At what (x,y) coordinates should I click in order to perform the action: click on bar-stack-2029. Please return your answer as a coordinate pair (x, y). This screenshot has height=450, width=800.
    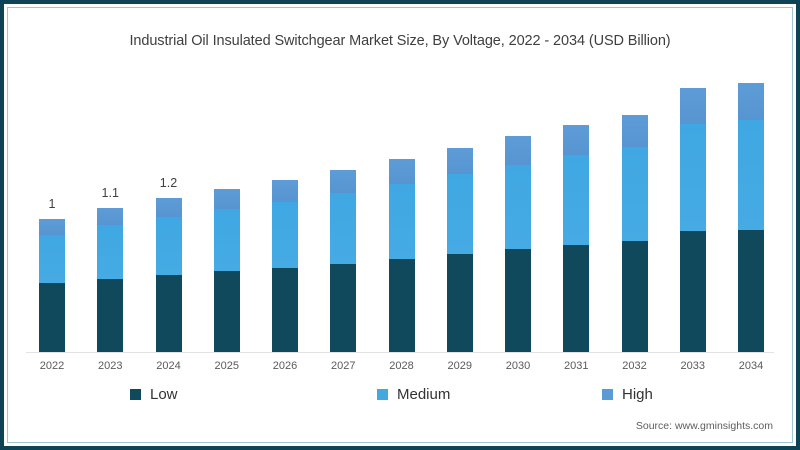
    Looking at the image, I should click on (459, 250).